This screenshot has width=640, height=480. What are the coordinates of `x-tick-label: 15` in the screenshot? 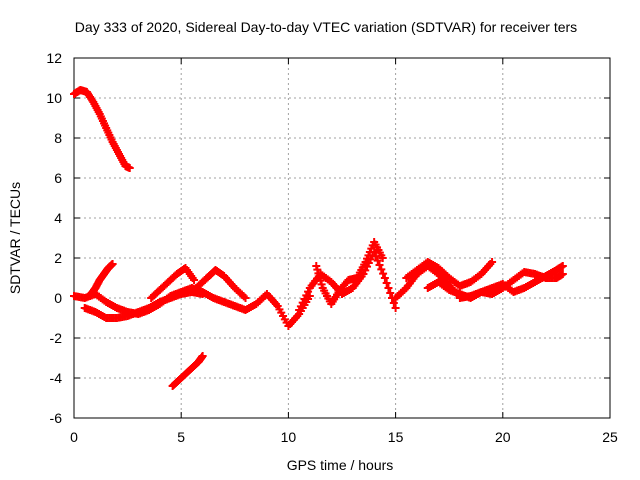 It's located at (396, 437).